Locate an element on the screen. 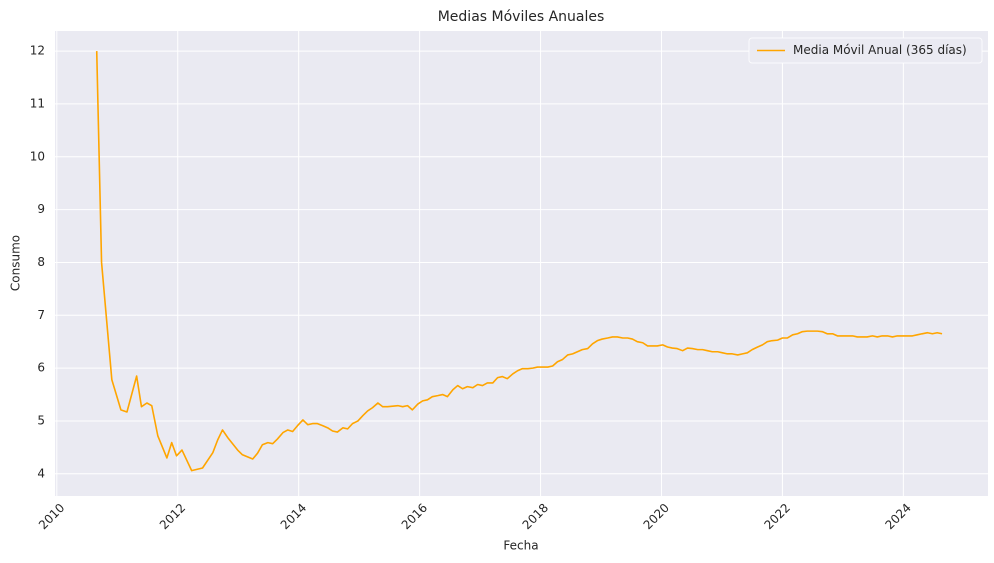 The height and width of the screenshot is (563, 994). y-tick-label: 10 is located at coordinates (37, 156).